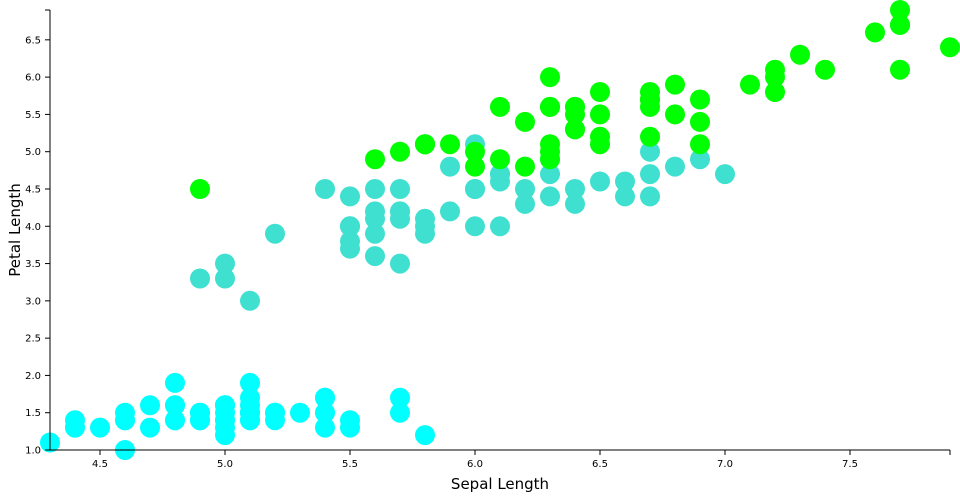 The width and height of the screenshot is (960, 500). What do you see at coordinates (33, 227) in the screenshot?
I see `y-tick-label-6: 4.0` at bounding box center [33, 227].